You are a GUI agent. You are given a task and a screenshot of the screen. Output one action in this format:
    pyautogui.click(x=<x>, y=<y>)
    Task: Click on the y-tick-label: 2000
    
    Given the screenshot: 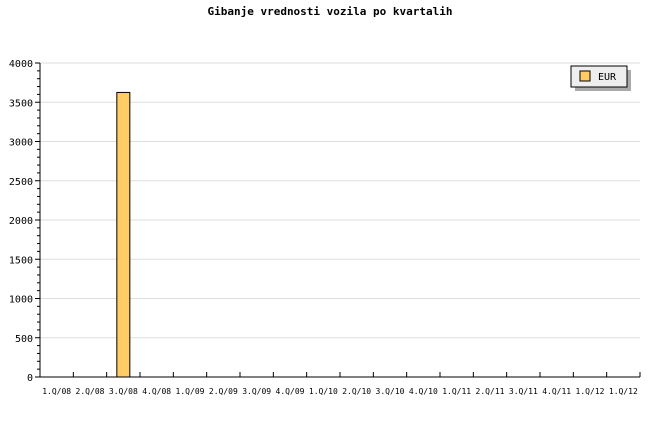 What is the action you would take?
    pyautogui.click(x=21, y=221)
    